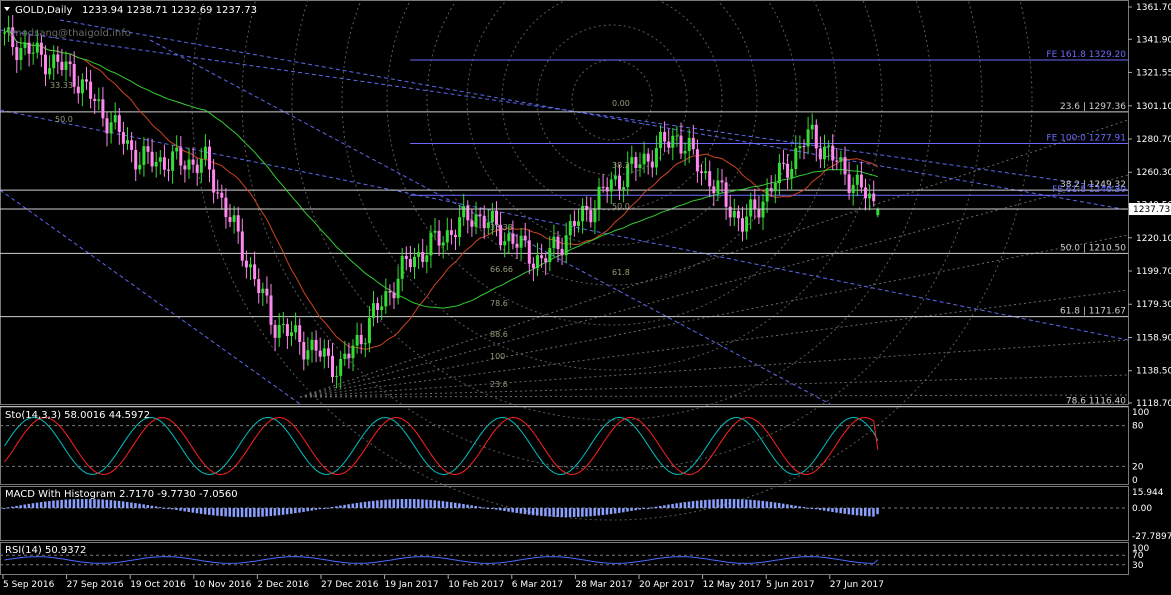 Image resolution: width=1171 pixels, height=595 pixels. Describe the element at coordinates (169, 10) in the screenshot. I see `ohlc-values: 1233.94 1238.71 1232.69 1237.73` at that location.